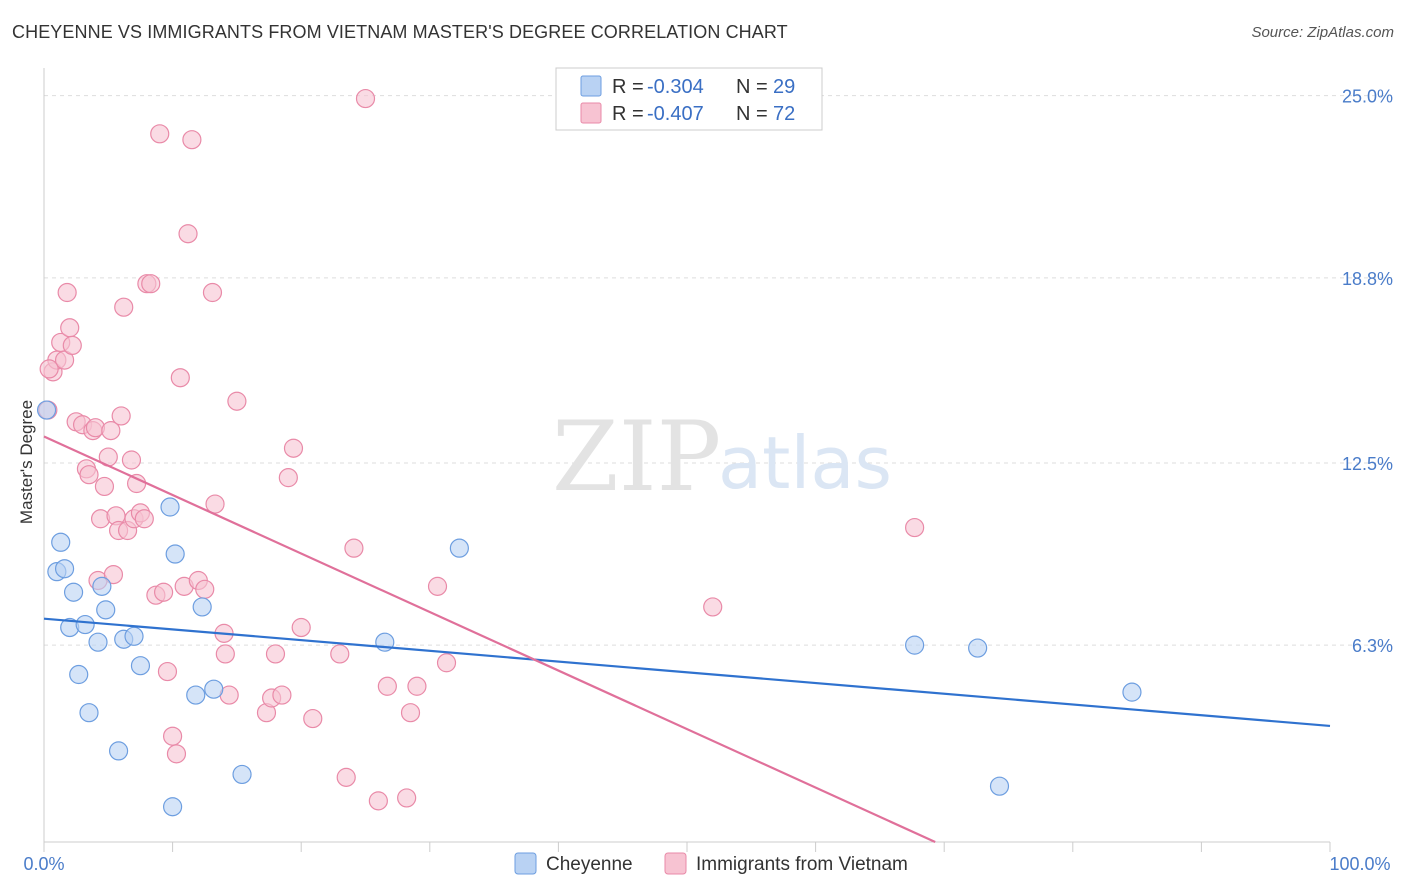 This screenshot has width=1406, height=892. I want to click on stats-r-label-vietnam: R =, so click(628, 114).